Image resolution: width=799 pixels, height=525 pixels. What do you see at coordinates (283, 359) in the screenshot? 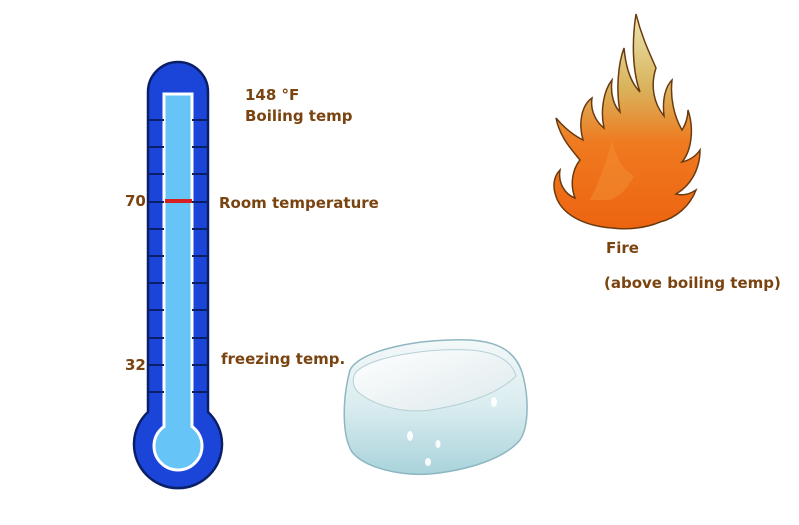
I see `freezing-label: freezing temp.` at bounding box center [283, 359].